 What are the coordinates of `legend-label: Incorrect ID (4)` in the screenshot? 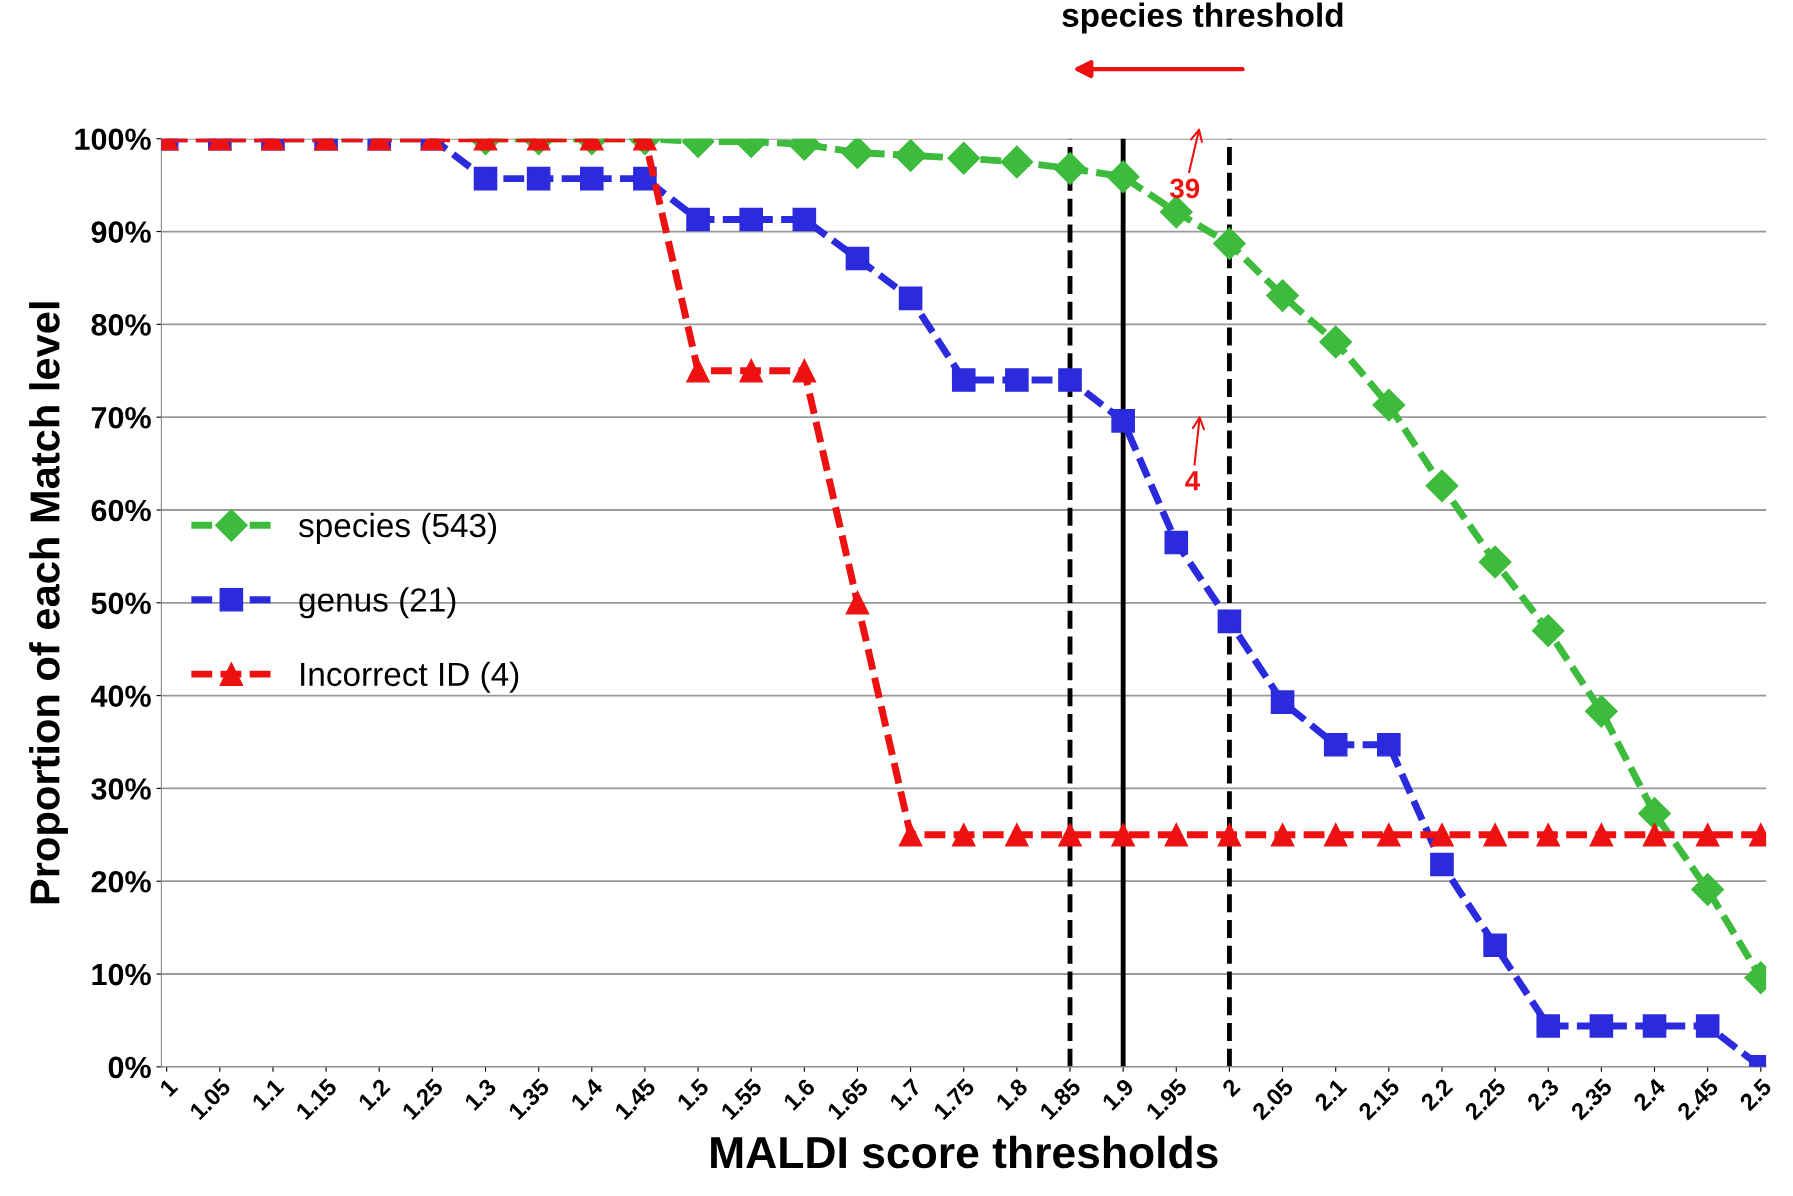 It's located at (410, 677).